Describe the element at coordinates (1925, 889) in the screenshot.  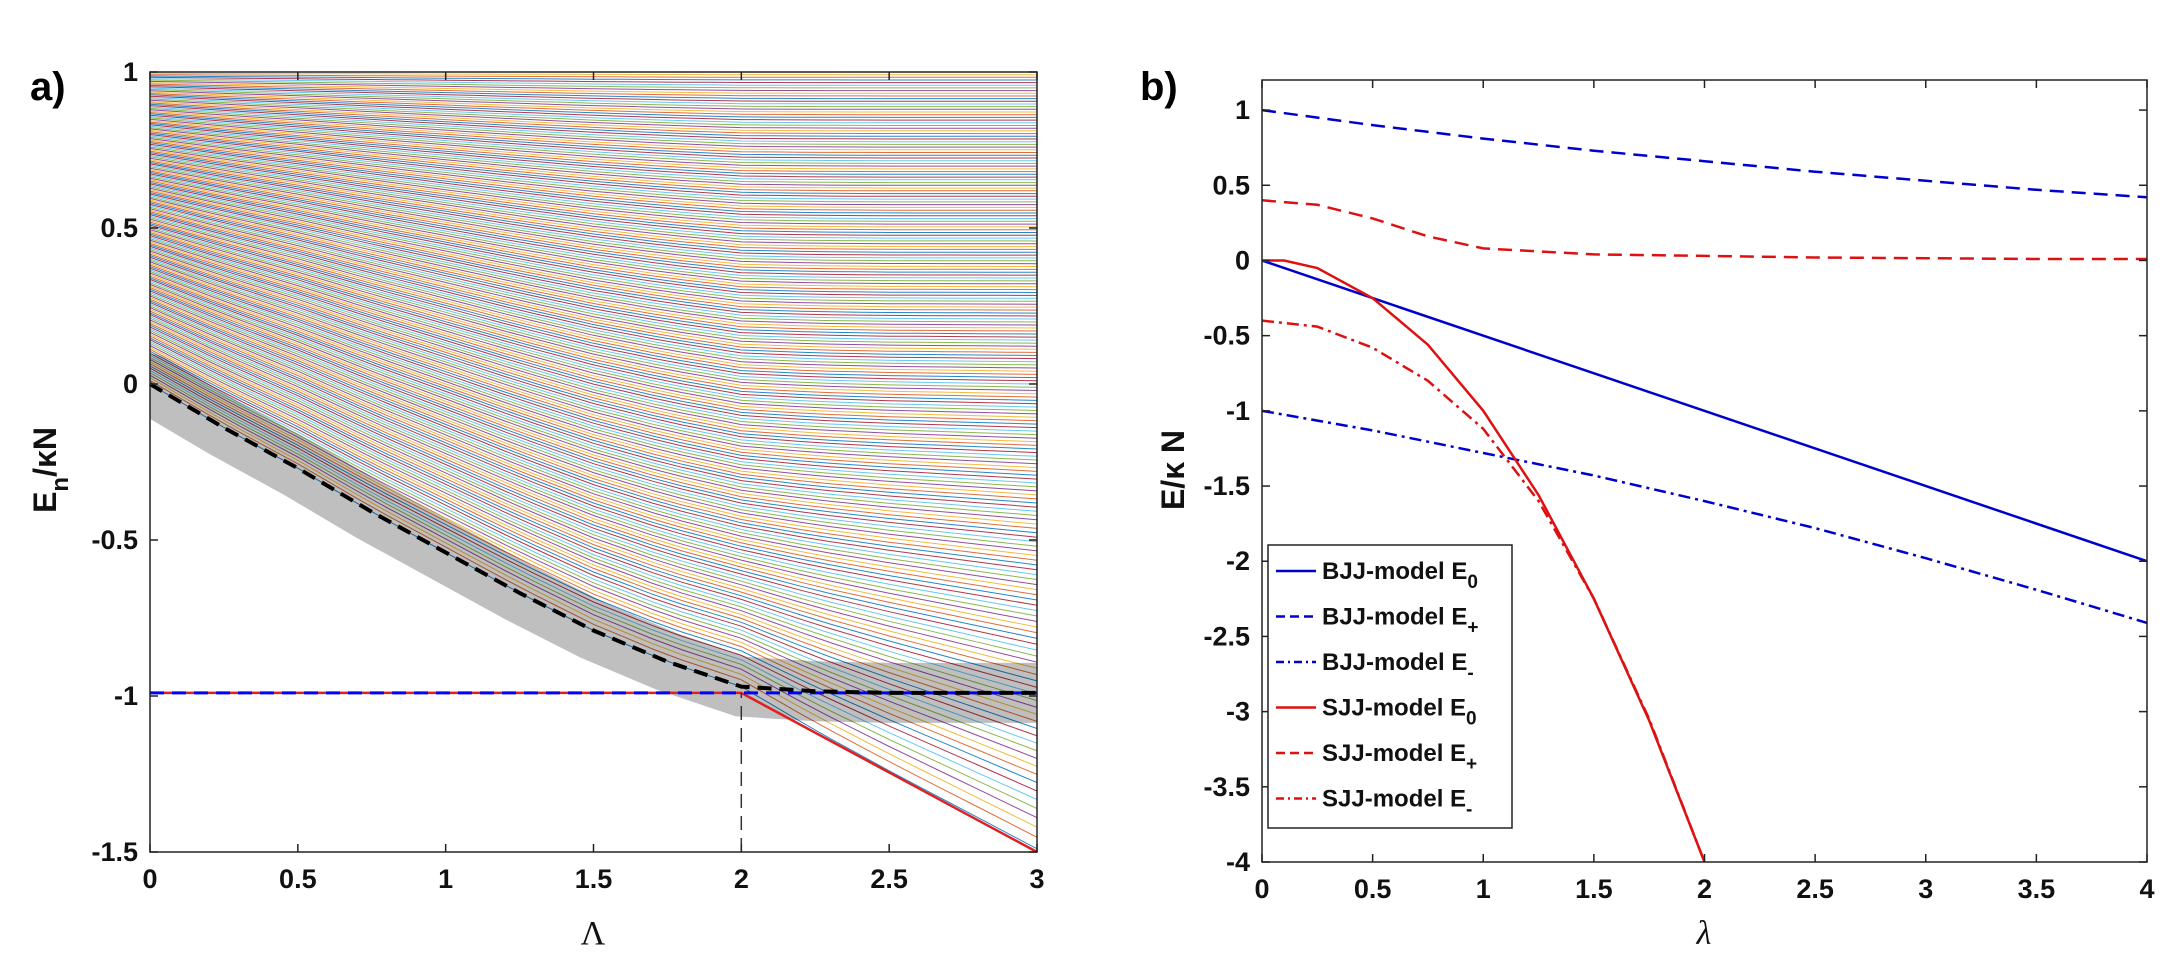
I see `x-tick-label: 3` at that location.